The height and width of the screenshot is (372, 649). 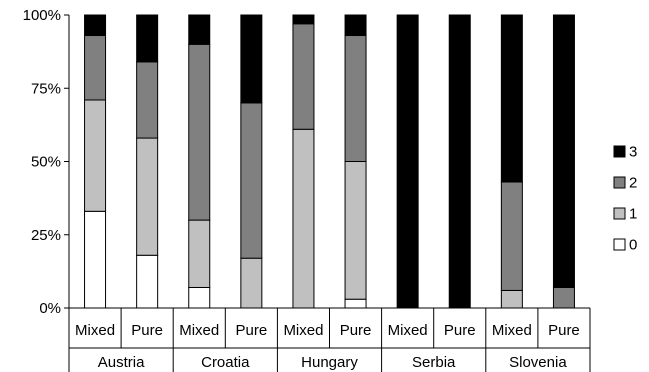 What do you see at coordinates (633, 214) in the screenshot?
I see `legend-label: 1` at bounding box center [633, 214].